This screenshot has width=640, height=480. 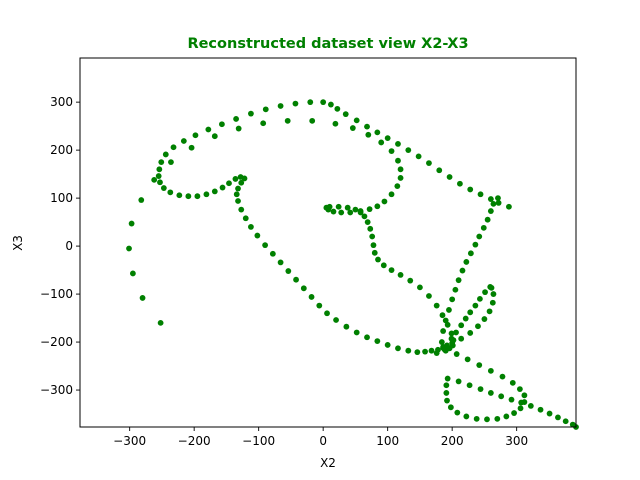 What do you see at coordinates (18, 243) in the screenshot?
I see `y-axis-label: X3` at bounding box center [18, 243].